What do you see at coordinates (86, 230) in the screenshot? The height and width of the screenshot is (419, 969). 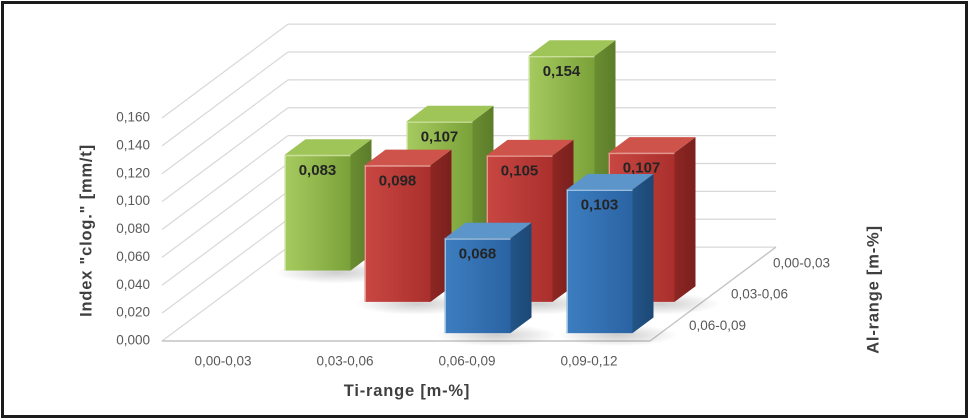 I see `y-axis-title: Index "clog." [mm/t]` at bounding box center [86, 230].